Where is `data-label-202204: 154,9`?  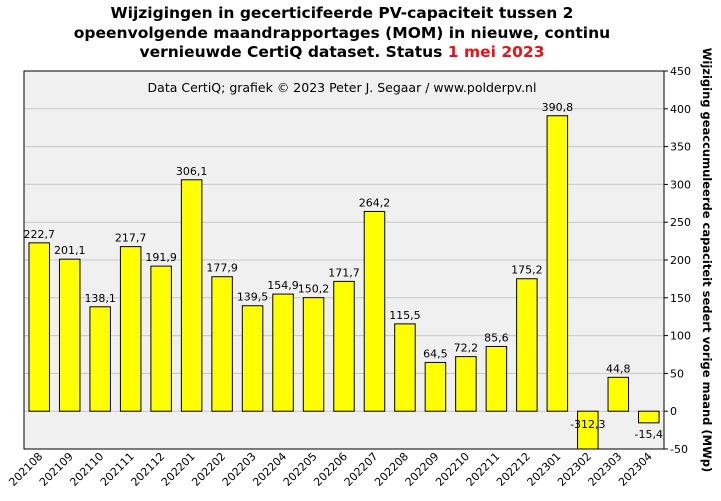
data-label-202204: 154,9 is located at coordinates (283, 285).